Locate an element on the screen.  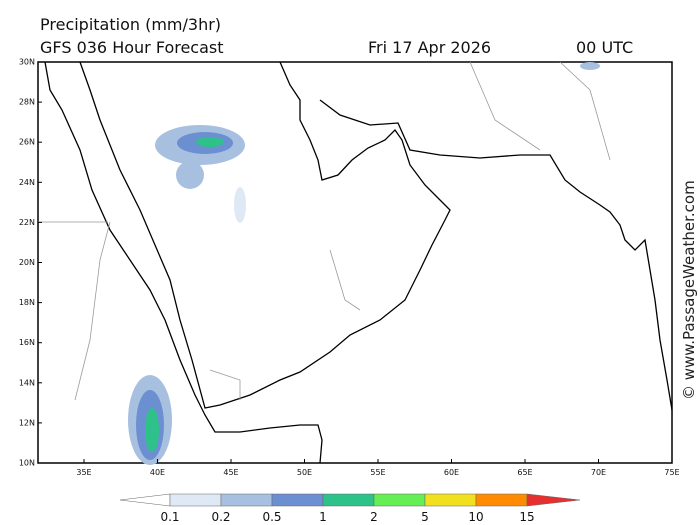
legend: 0.1 0.2 0.5 1 2 5 10 15 is located at coordinates (350, 508).